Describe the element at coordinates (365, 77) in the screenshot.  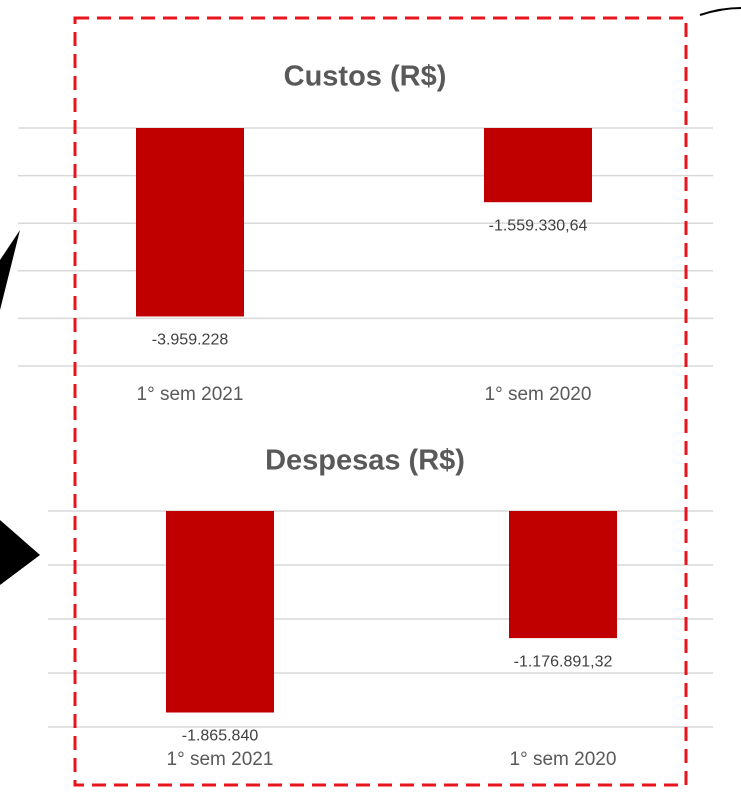
I see `chart-title: Custos (R$)` at that location.